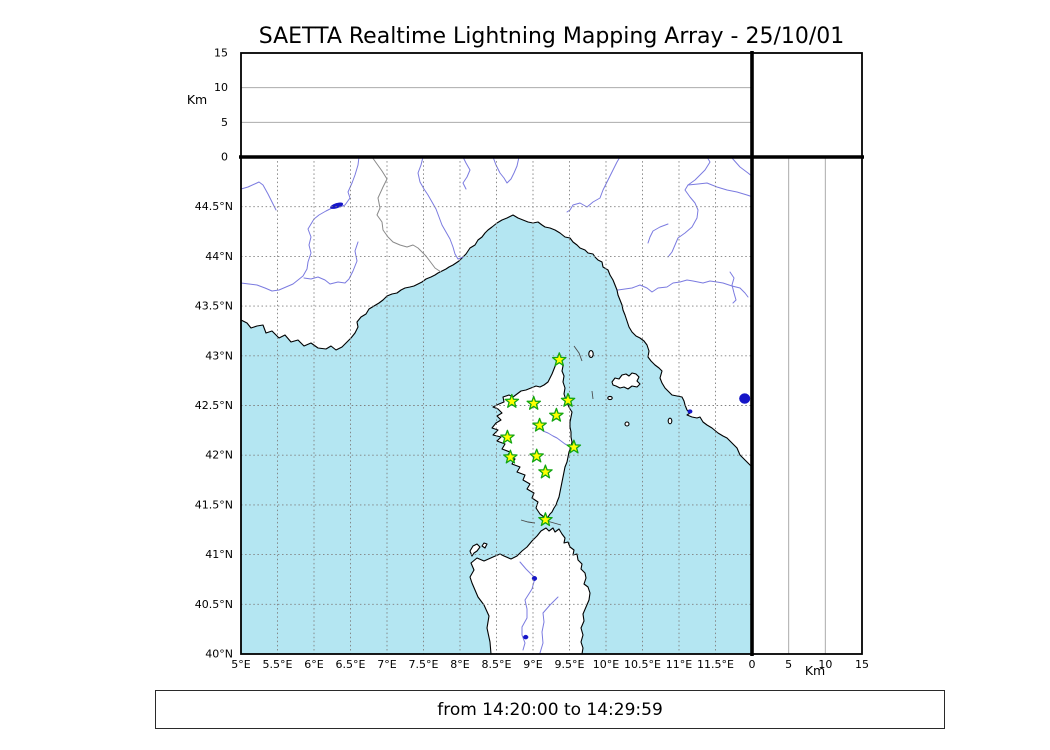 The image size is (1050, 750). I want to click on lon-tick-label: 5.5°E, so click(278, 664).